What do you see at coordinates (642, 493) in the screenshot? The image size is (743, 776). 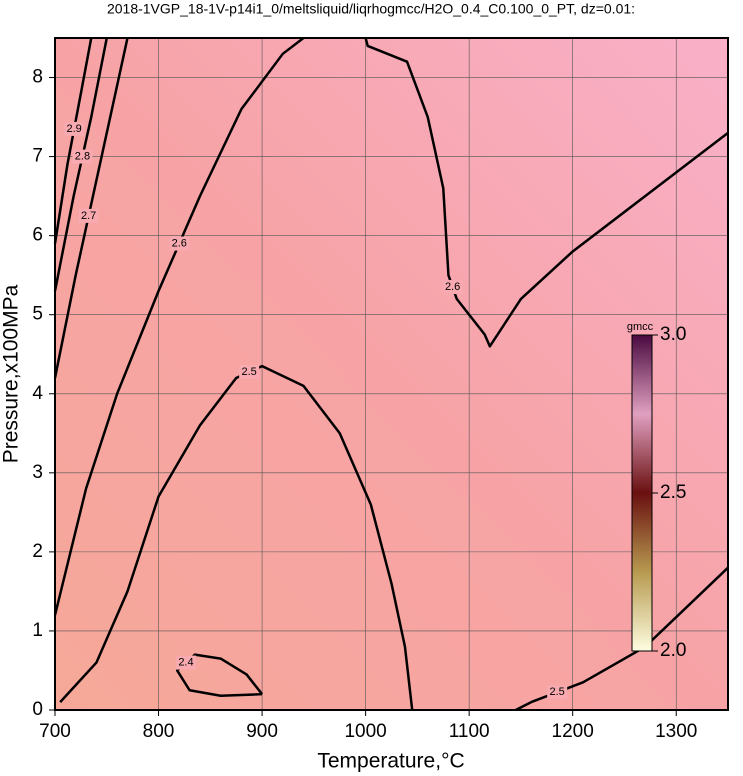 I see `colorbar` at bounding box center [642, 493].